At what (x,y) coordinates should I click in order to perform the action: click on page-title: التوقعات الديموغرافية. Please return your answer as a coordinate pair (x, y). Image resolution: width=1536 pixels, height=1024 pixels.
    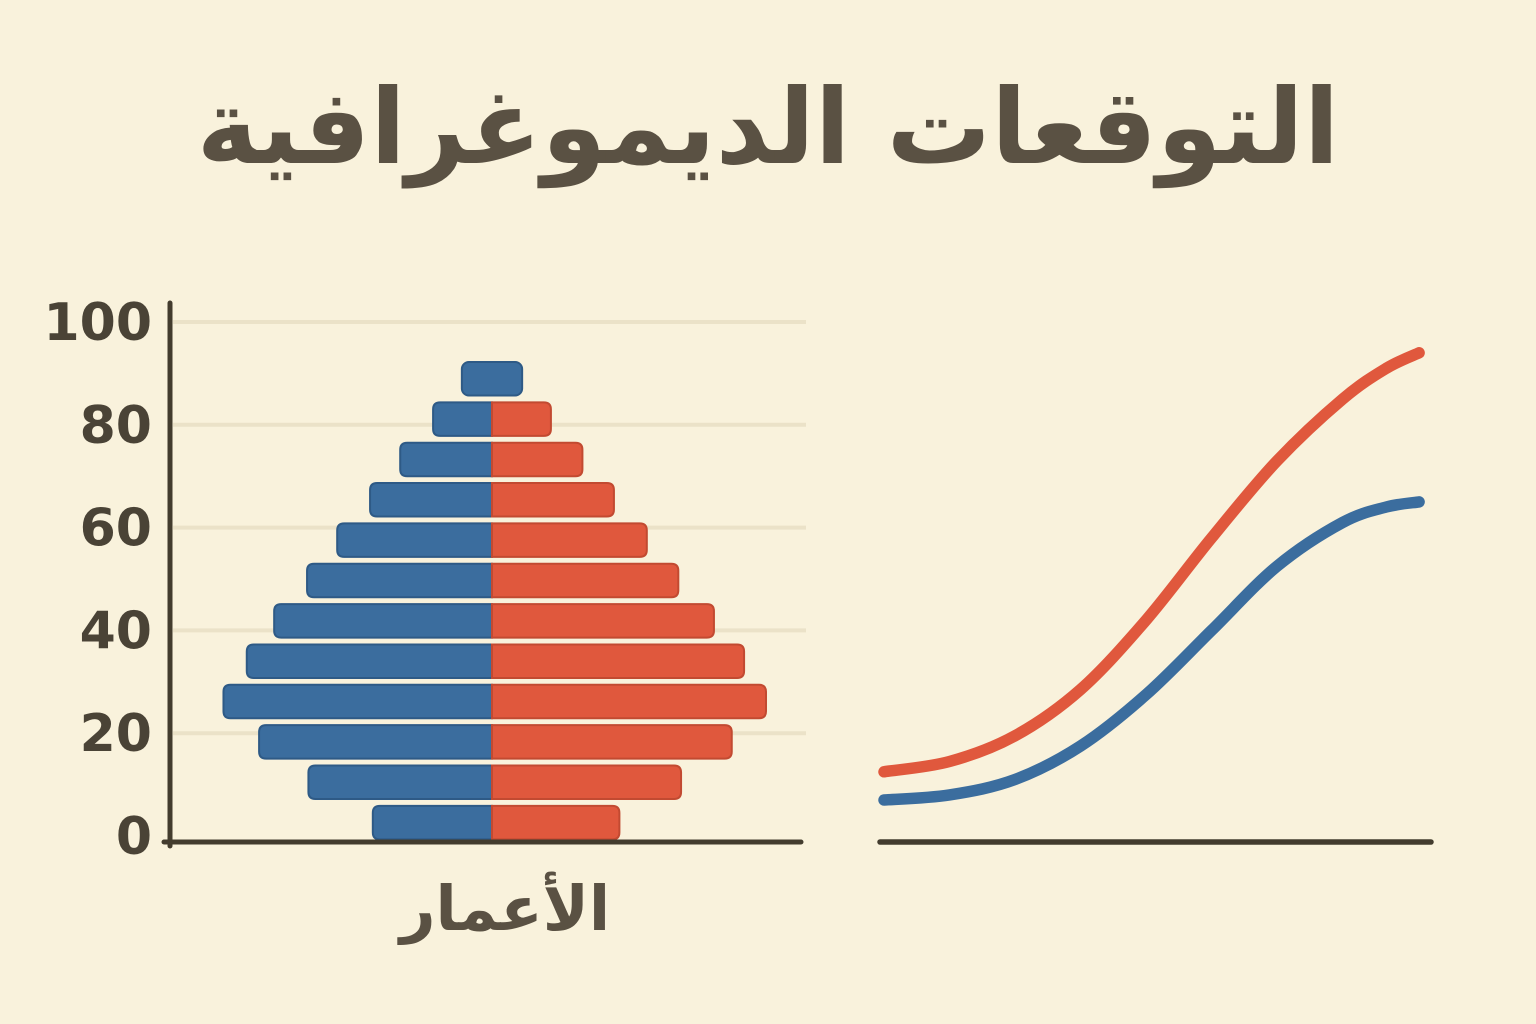
    Looking at the image, I should click on (768, 127).